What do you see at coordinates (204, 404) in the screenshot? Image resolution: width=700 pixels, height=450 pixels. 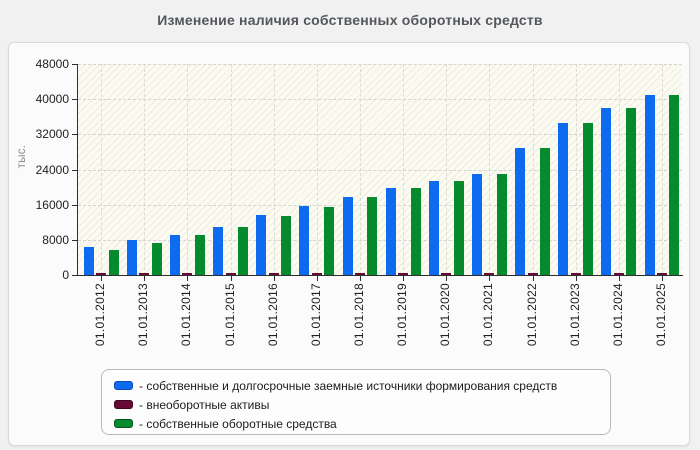 I see `legend-item-label: - внеоборотные активы` at bounding box center [204, 404].